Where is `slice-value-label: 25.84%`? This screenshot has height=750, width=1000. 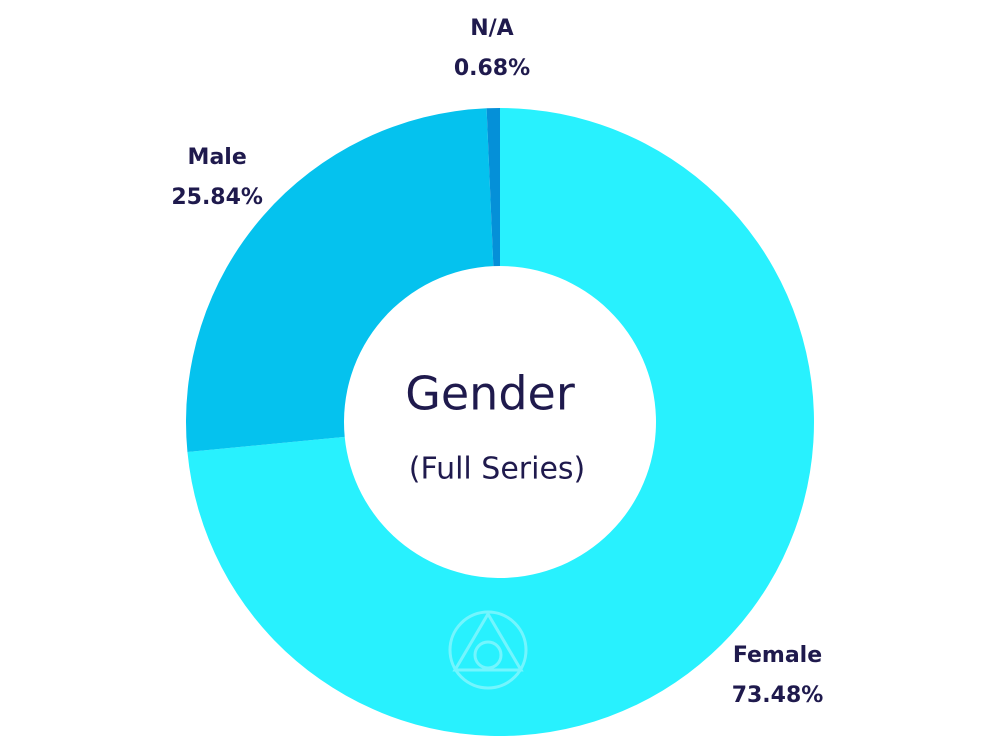
slice-value-label: 25.84% is located at coordinates (217, 197).